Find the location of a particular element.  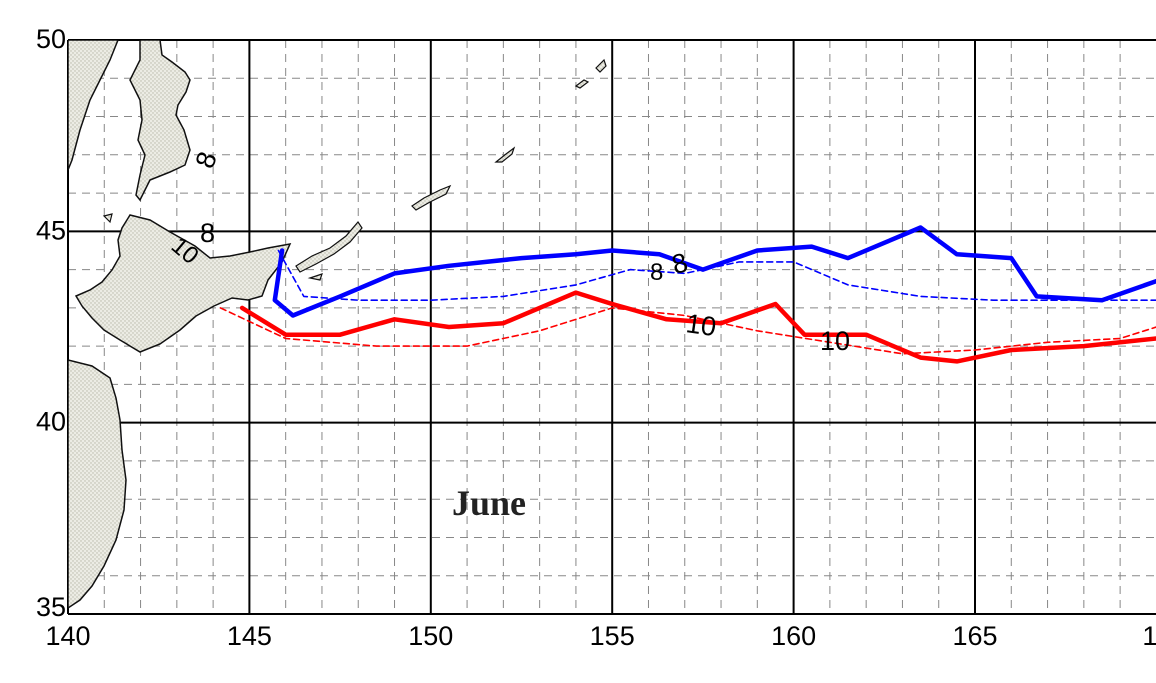

y-tick-label: 50 is located at coordinates (51, 39).